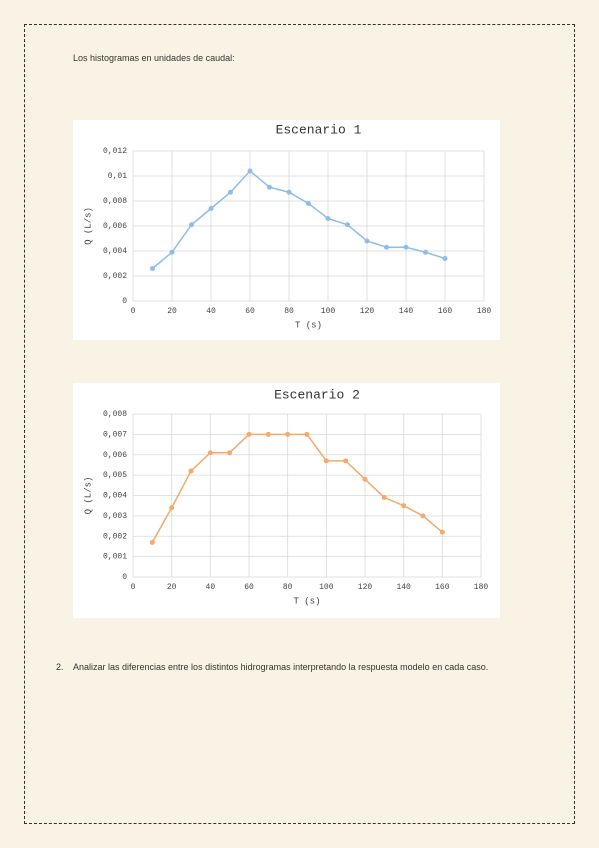 The width and height of the screenshot is (599, 848). Describe the element at coordinates (317, 394) in the screenshot. I see `chart-title: Escenario 2` at that location.